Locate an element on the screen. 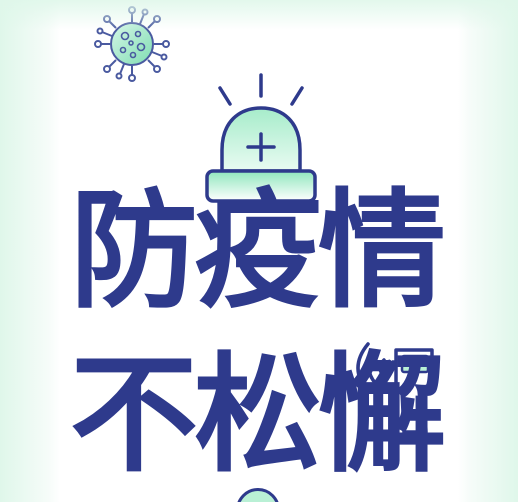 The height and width of the screenshot is (502, 518). headline-char: 不 is located at coordinates (134, 415).